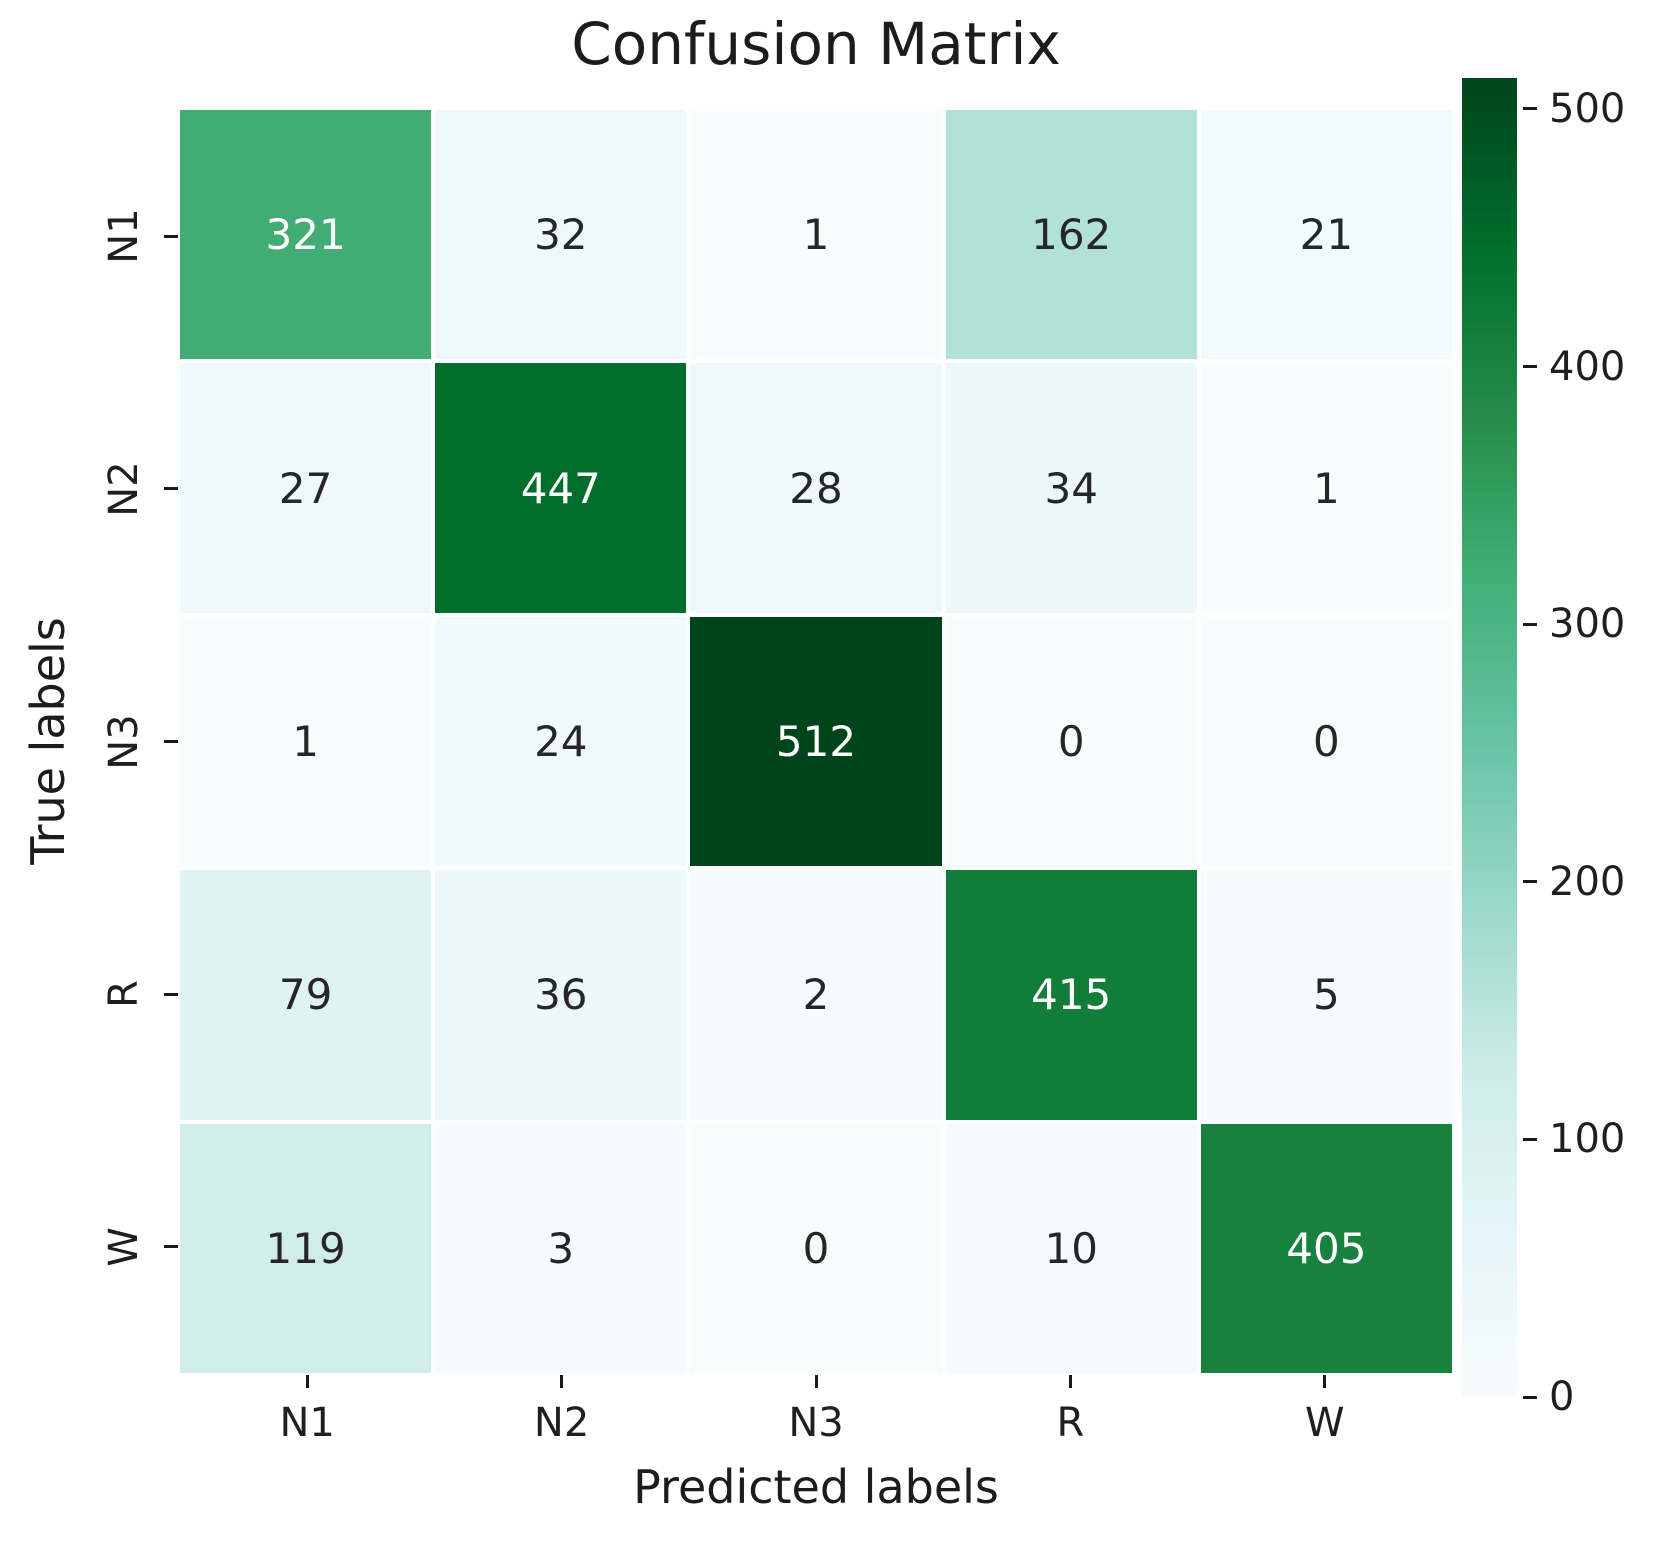 This screenshot has height=1546, width=1674. What do you see at coordinates (306, 488) in the screenshot?
I see `heatmap-cell-N2-N1: 27` at bounding box center [306, 488].